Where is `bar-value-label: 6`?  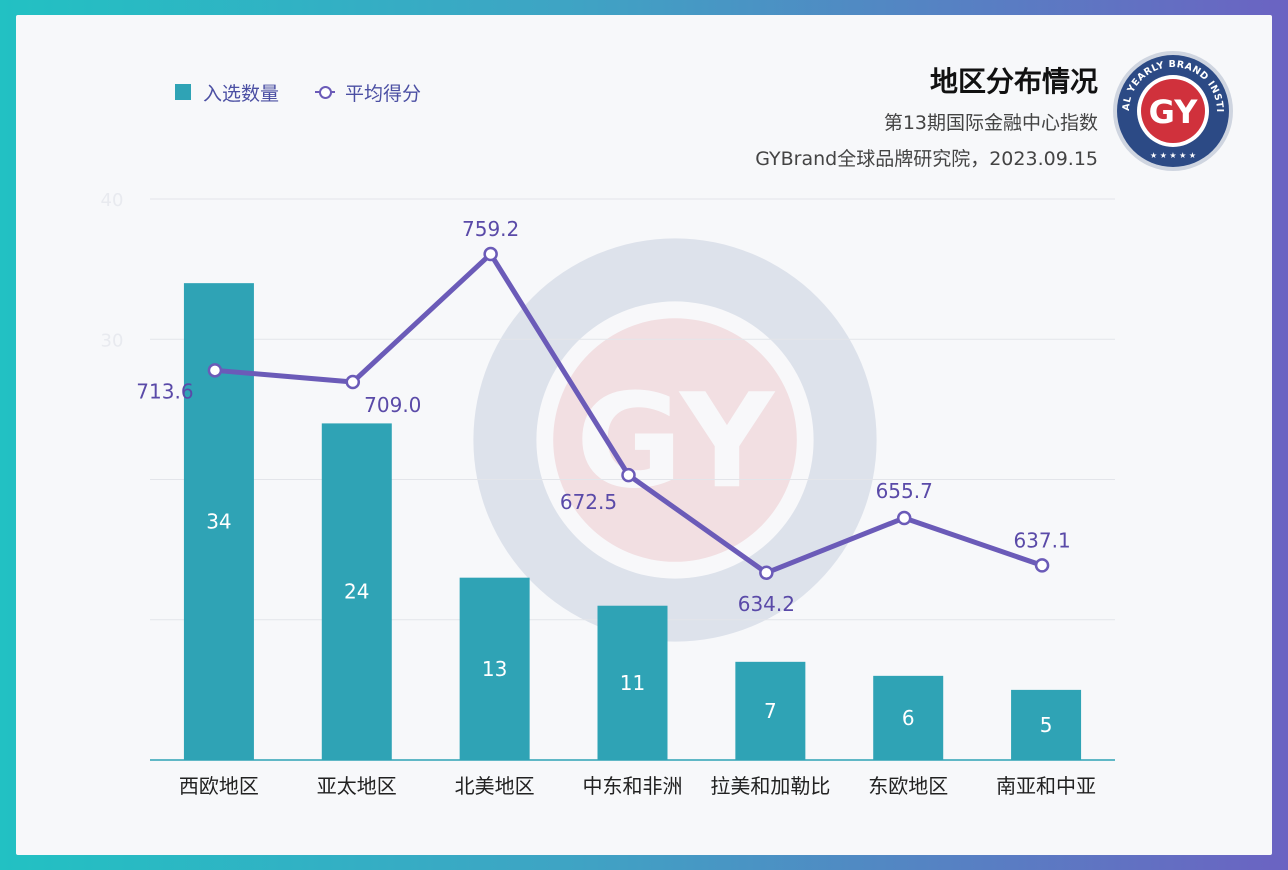
bar-value-label: 6 is located at coordinates (908, 718).